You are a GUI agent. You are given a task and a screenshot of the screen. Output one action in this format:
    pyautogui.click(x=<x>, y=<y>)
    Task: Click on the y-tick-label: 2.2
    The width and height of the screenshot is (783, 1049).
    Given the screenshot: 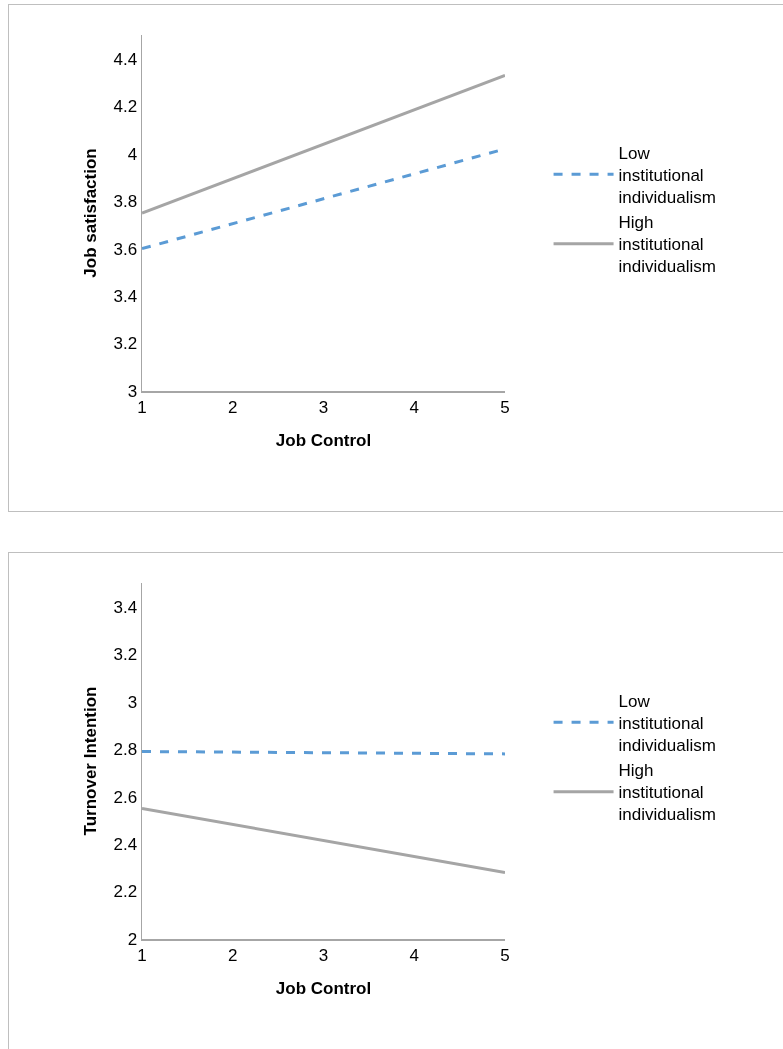 What is the action you would take?
    pyautogui.click(x=125, y=892)
    